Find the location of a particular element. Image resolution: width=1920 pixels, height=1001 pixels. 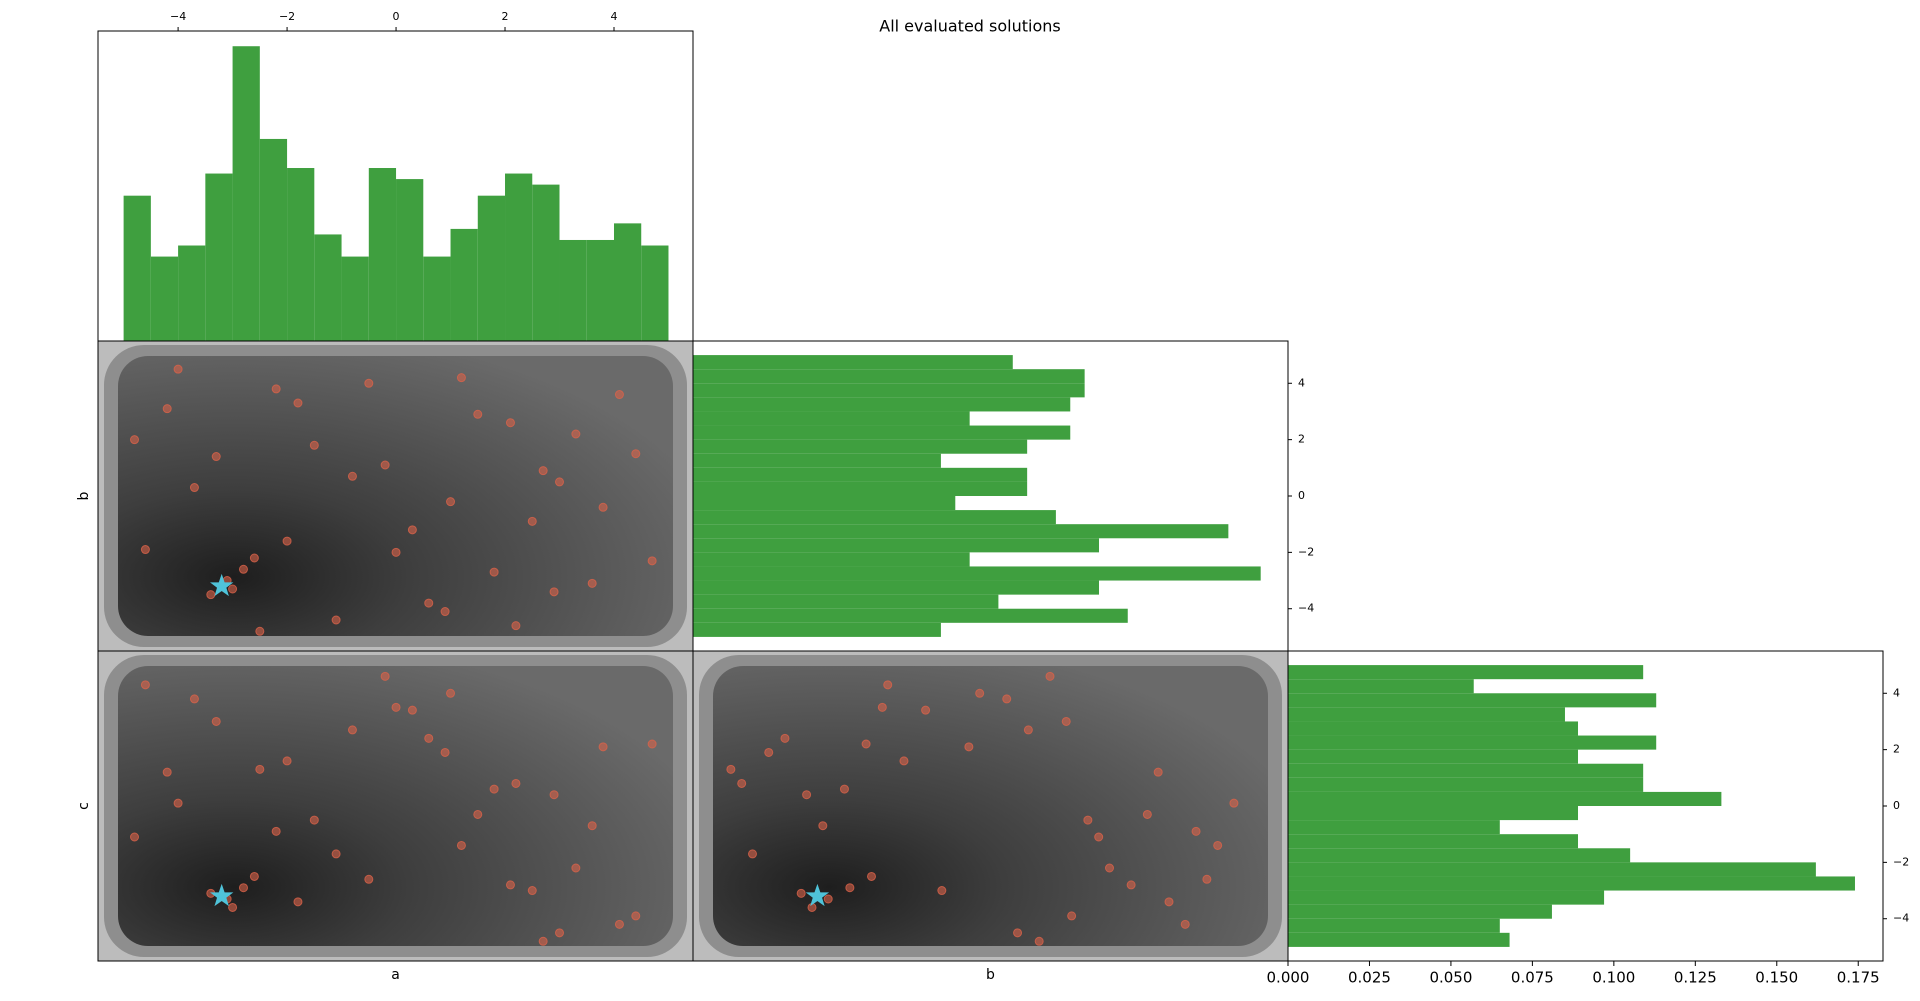

x-axis-label: a is located at coordinates (395, 975).